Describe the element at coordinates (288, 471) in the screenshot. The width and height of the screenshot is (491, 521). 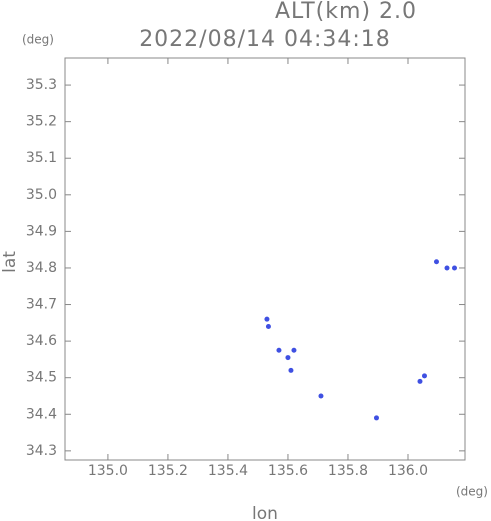
I see `x-tick-label: 135.6` at that location.